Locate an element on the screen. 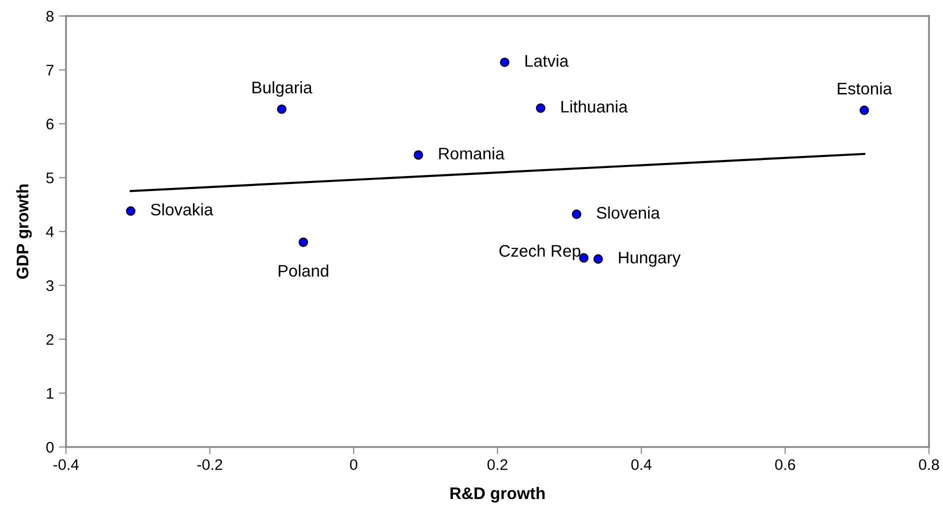 This screenshot has height=515, width=943. annotation: Slovenia is located at coordinates (628, 212).